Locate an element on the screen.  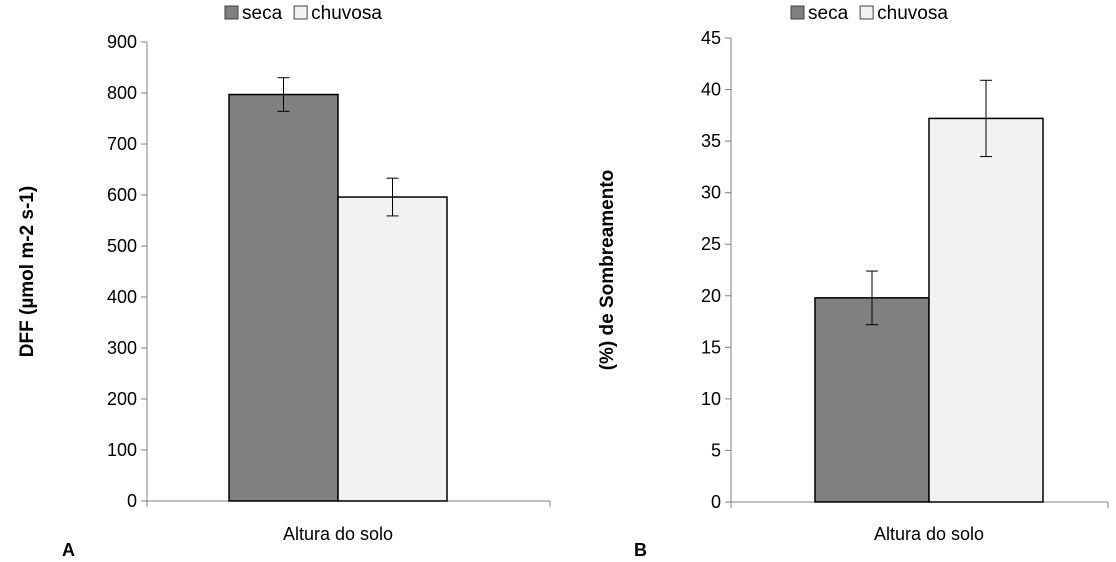
panel-letter: A is located at coordinates (68, 550).